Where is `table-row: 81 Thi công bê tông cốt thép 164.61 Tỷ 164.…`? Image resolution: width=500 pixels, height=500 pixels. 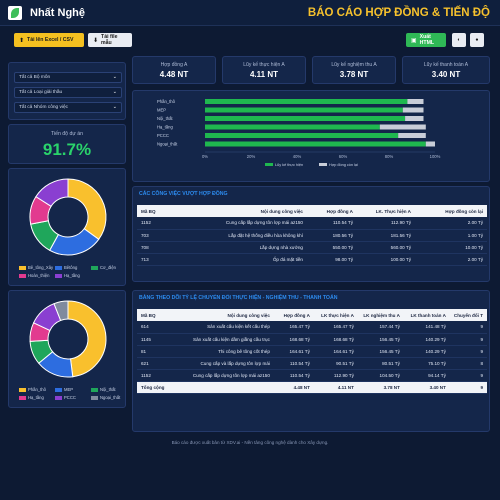 table-row: 81 Thi công bê tông cốt thép 164.61 Tỷ 164.… is located at coordinates (312, 351).